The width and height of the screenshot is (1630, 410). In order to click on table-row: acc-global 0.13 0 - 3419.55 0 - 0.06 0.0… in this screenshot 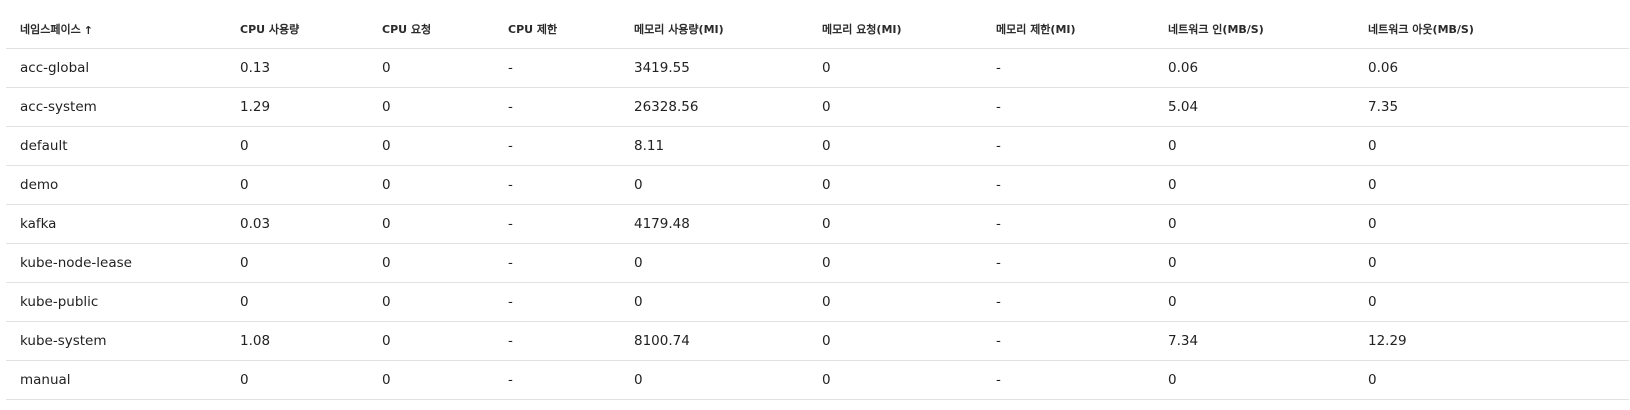, I will do `click(817, 68)`.